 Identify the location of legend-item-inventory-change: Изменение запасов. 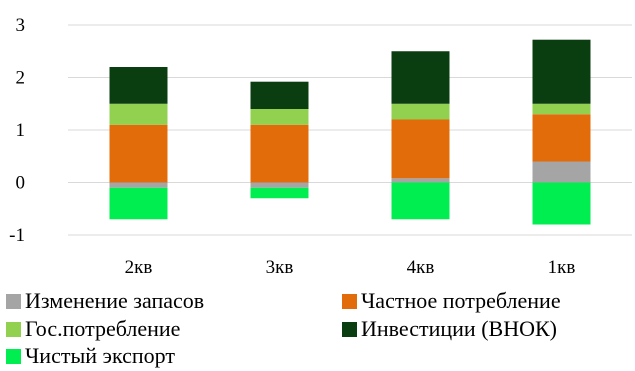
(105, 301).